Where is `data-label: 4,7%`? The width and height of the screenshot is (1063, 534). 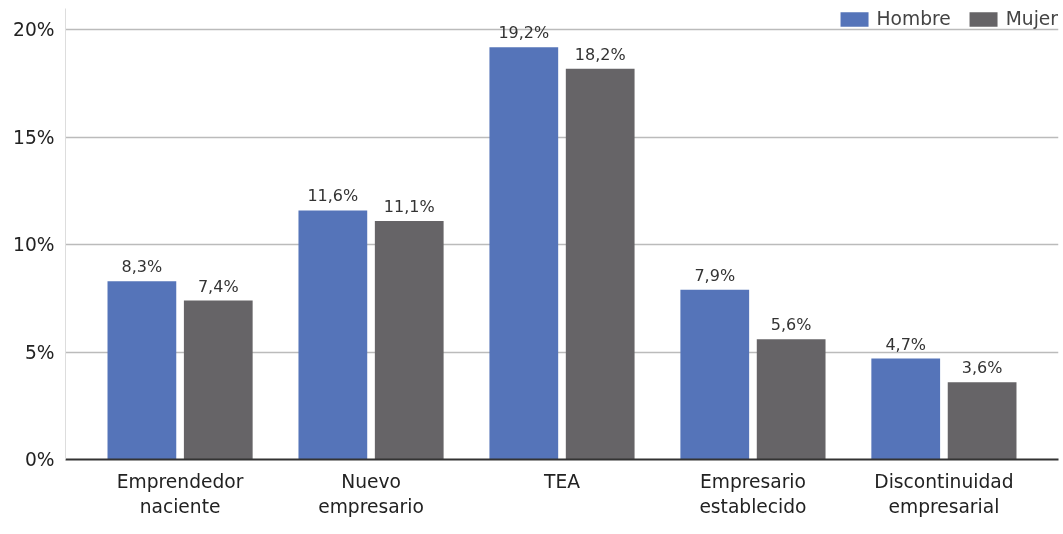 data-label: 4,7% is located at coordinates (906, 344).